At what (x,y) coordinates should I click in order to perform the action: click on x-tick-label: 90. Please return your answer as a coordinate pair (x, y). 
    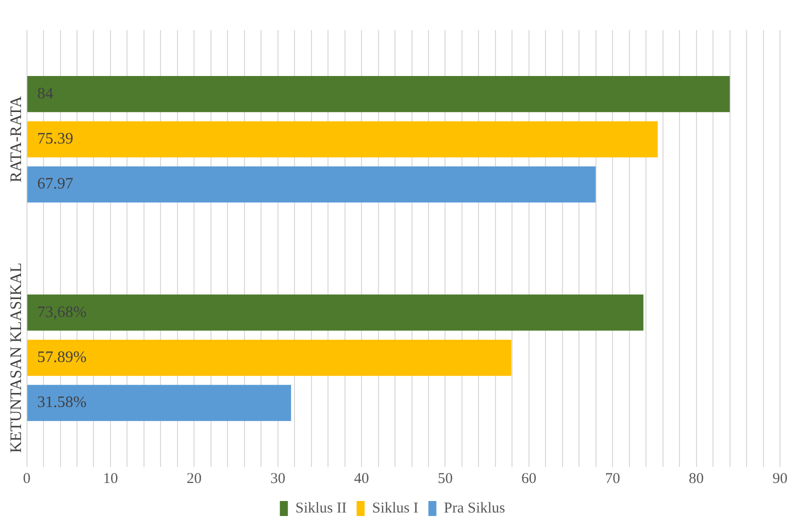
    Looking at the image, I should click on (780, 478).